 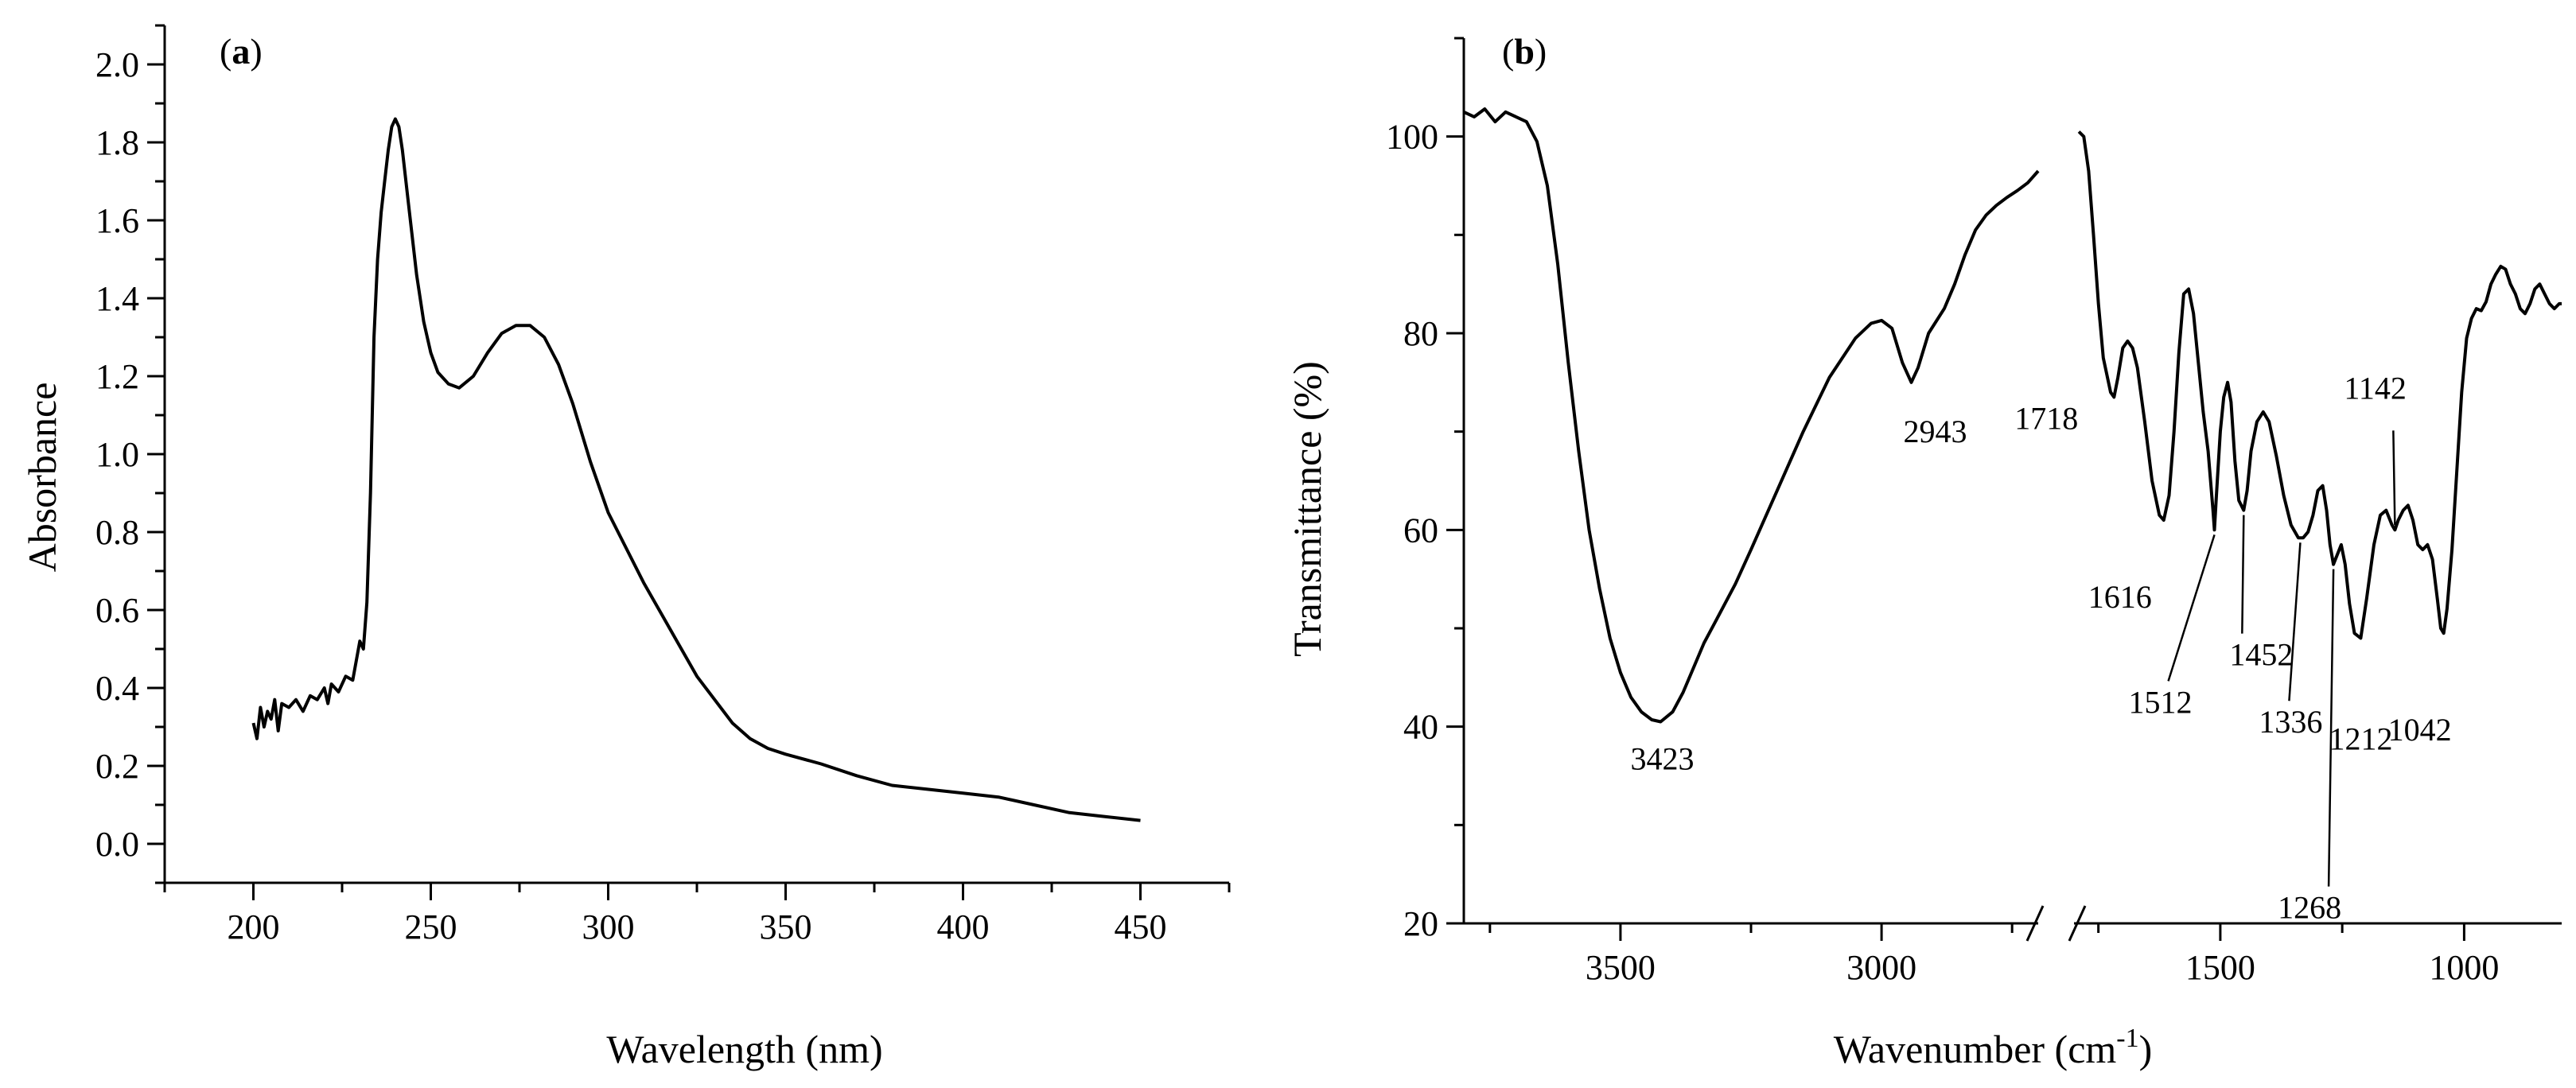 I want to click on panel-b-ftir-line-high, so click(x=1752, y=415).